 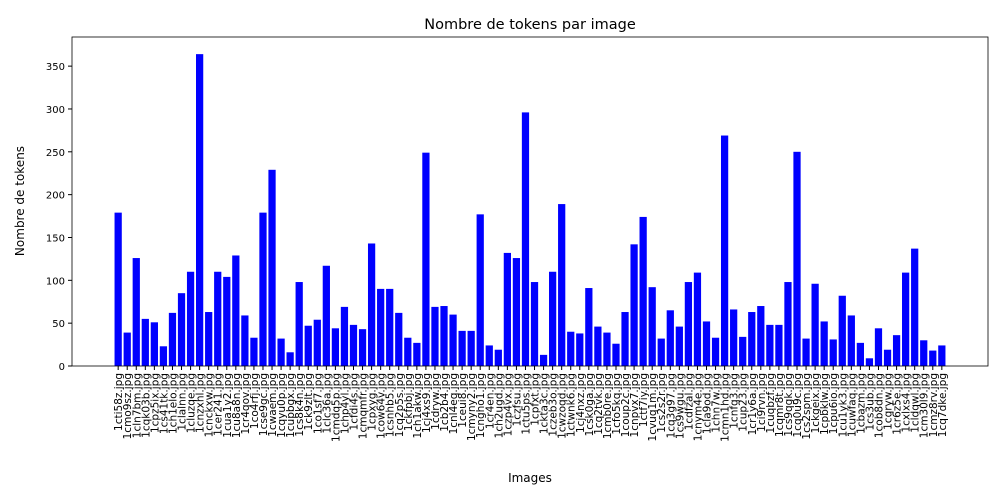 I want to click on x-tick-label: 1cs2spm.jpg, so click(x=807, y=406).